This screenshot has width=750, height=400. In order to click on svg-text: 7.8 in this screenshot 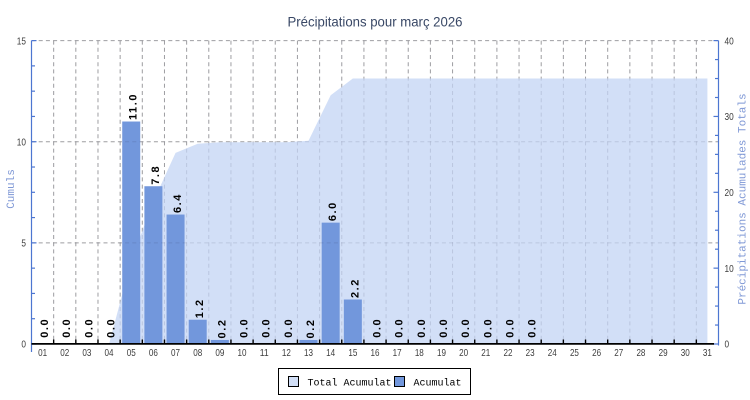, I will do `click(156, 175)`.